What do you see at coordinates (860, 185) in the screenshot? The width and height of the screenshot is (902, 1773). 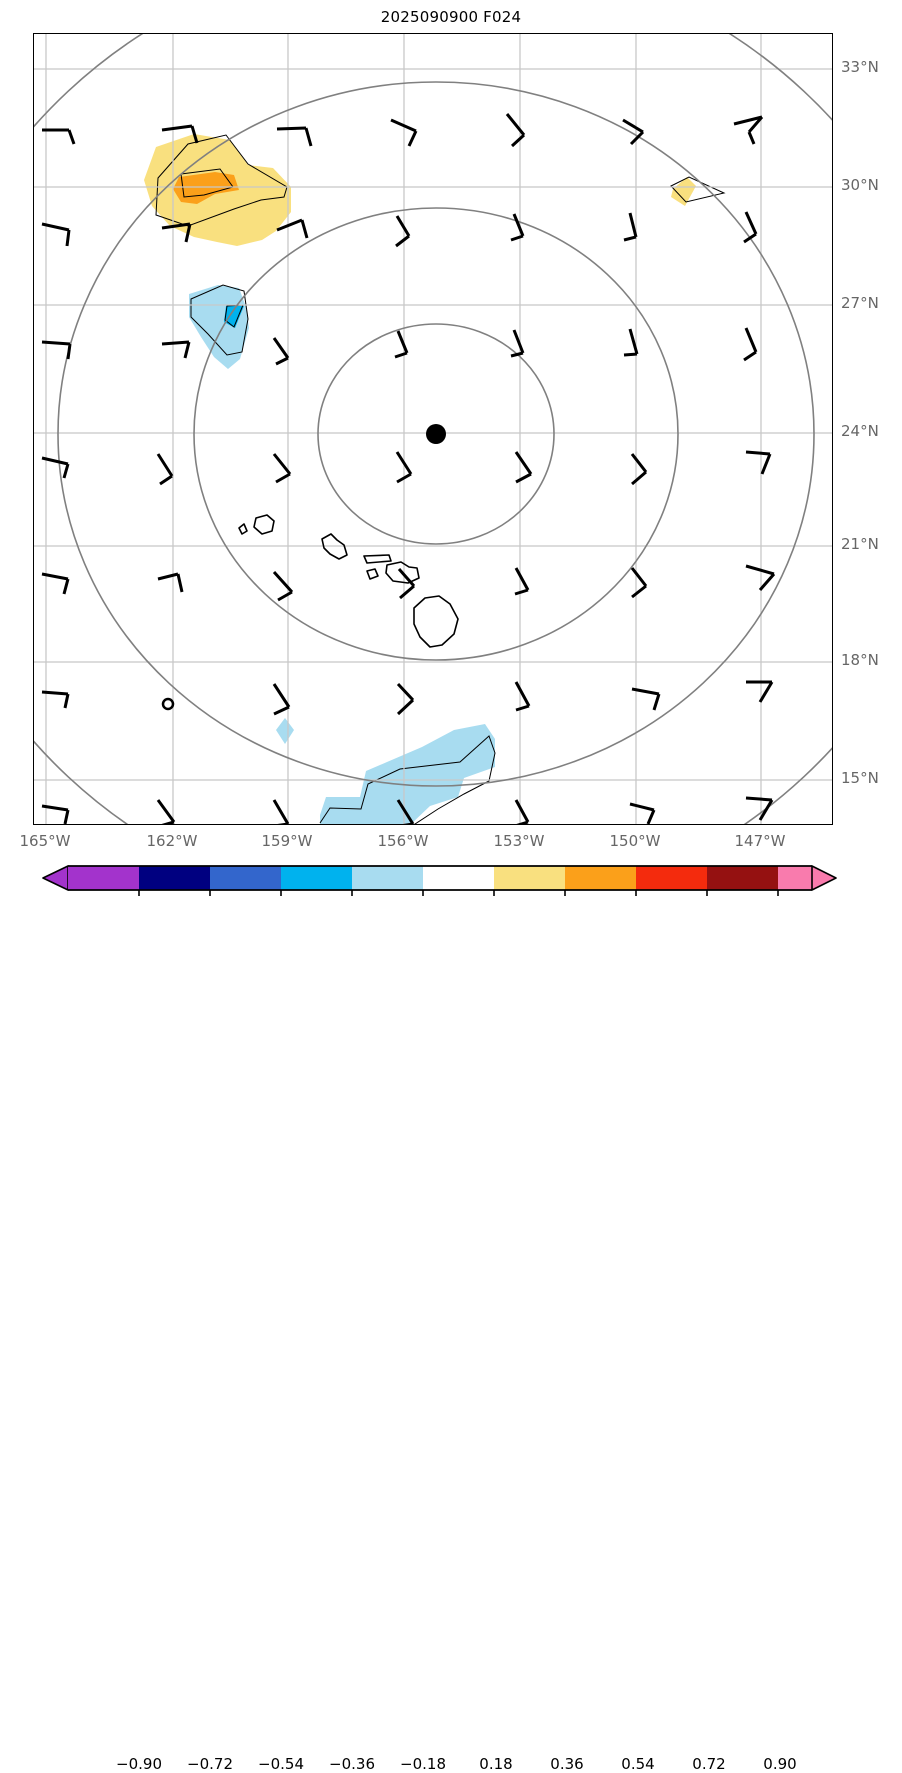 I see `lat-label-1: 30°N` at bounding box center [860, 185].